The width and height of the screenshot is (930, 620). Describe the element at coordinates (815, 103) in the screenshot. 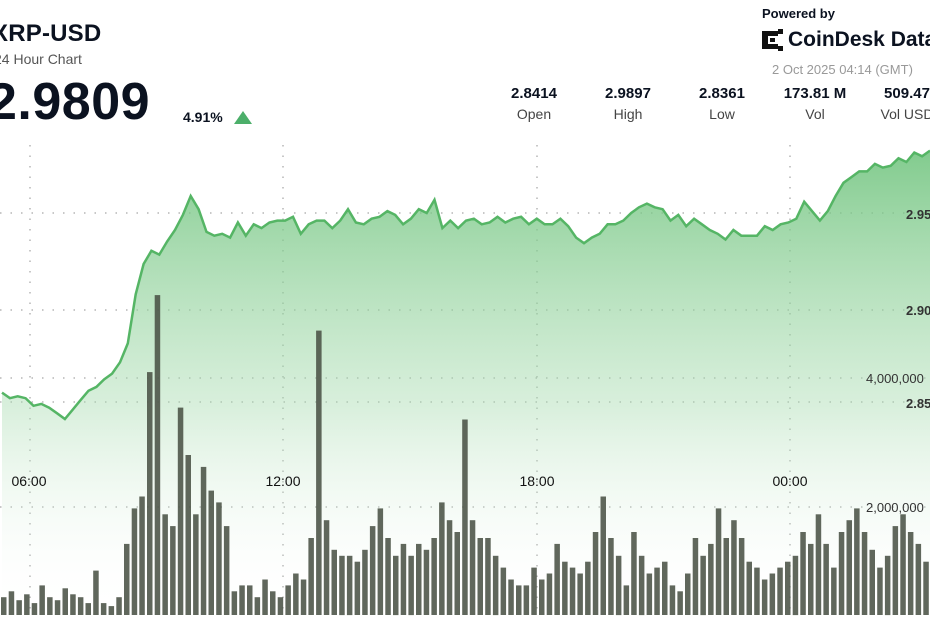

I see `stat-vol: 173.81 M Vol` at that location.